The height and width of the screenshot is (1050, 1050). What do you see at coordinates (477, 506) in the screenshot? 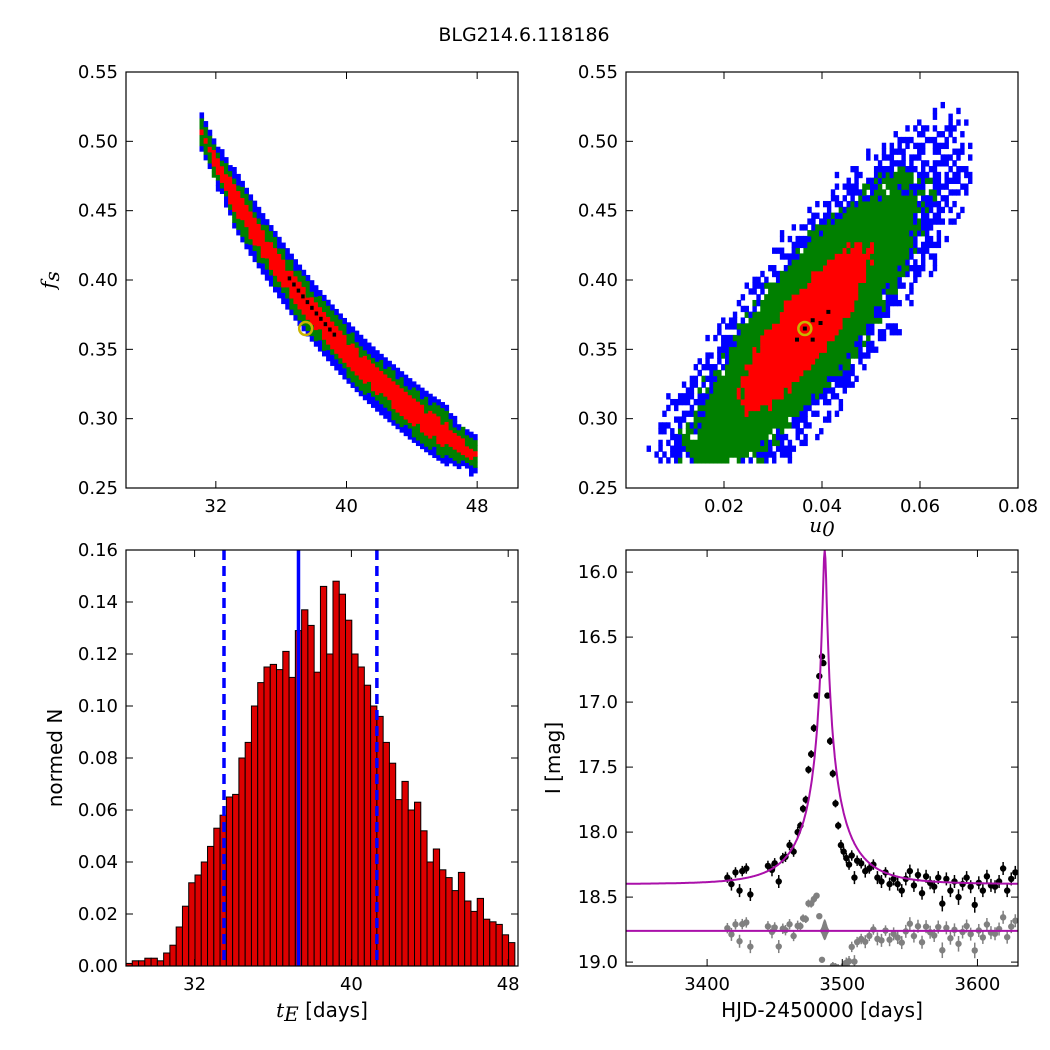
I see `te-fs-x-tick-label: 48` at bounding box center [477, 506].